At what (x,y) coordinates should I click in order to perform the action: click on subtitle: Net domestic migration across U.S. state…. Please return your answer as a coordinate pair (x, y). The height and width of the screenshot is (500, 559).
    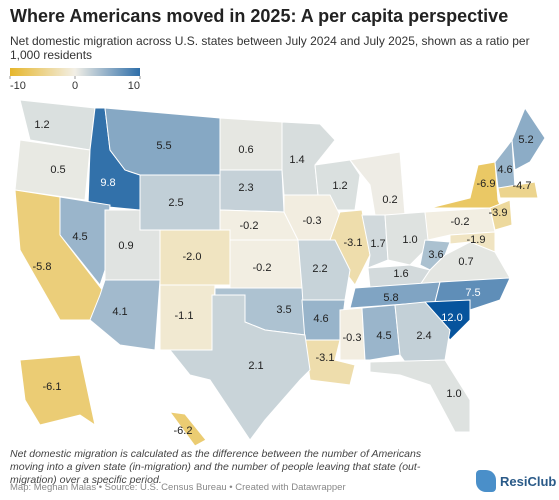
    Looking at the image, I should click on (270, 48).